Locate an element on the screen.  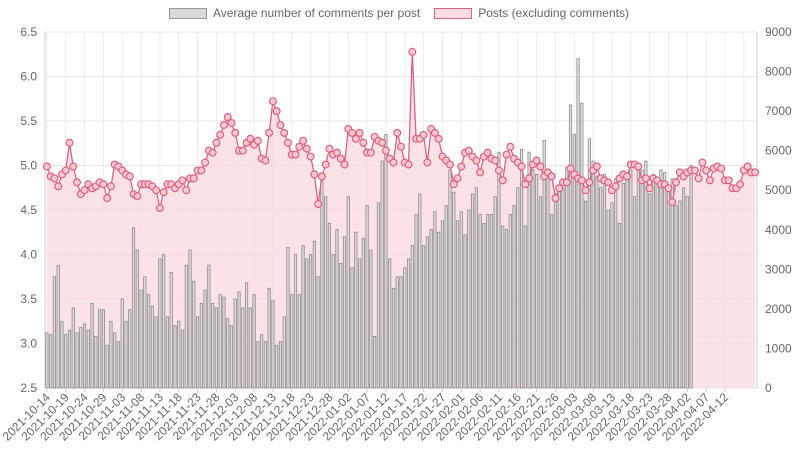
tick-label-right: 8000 is located at coordinates (778, 72).